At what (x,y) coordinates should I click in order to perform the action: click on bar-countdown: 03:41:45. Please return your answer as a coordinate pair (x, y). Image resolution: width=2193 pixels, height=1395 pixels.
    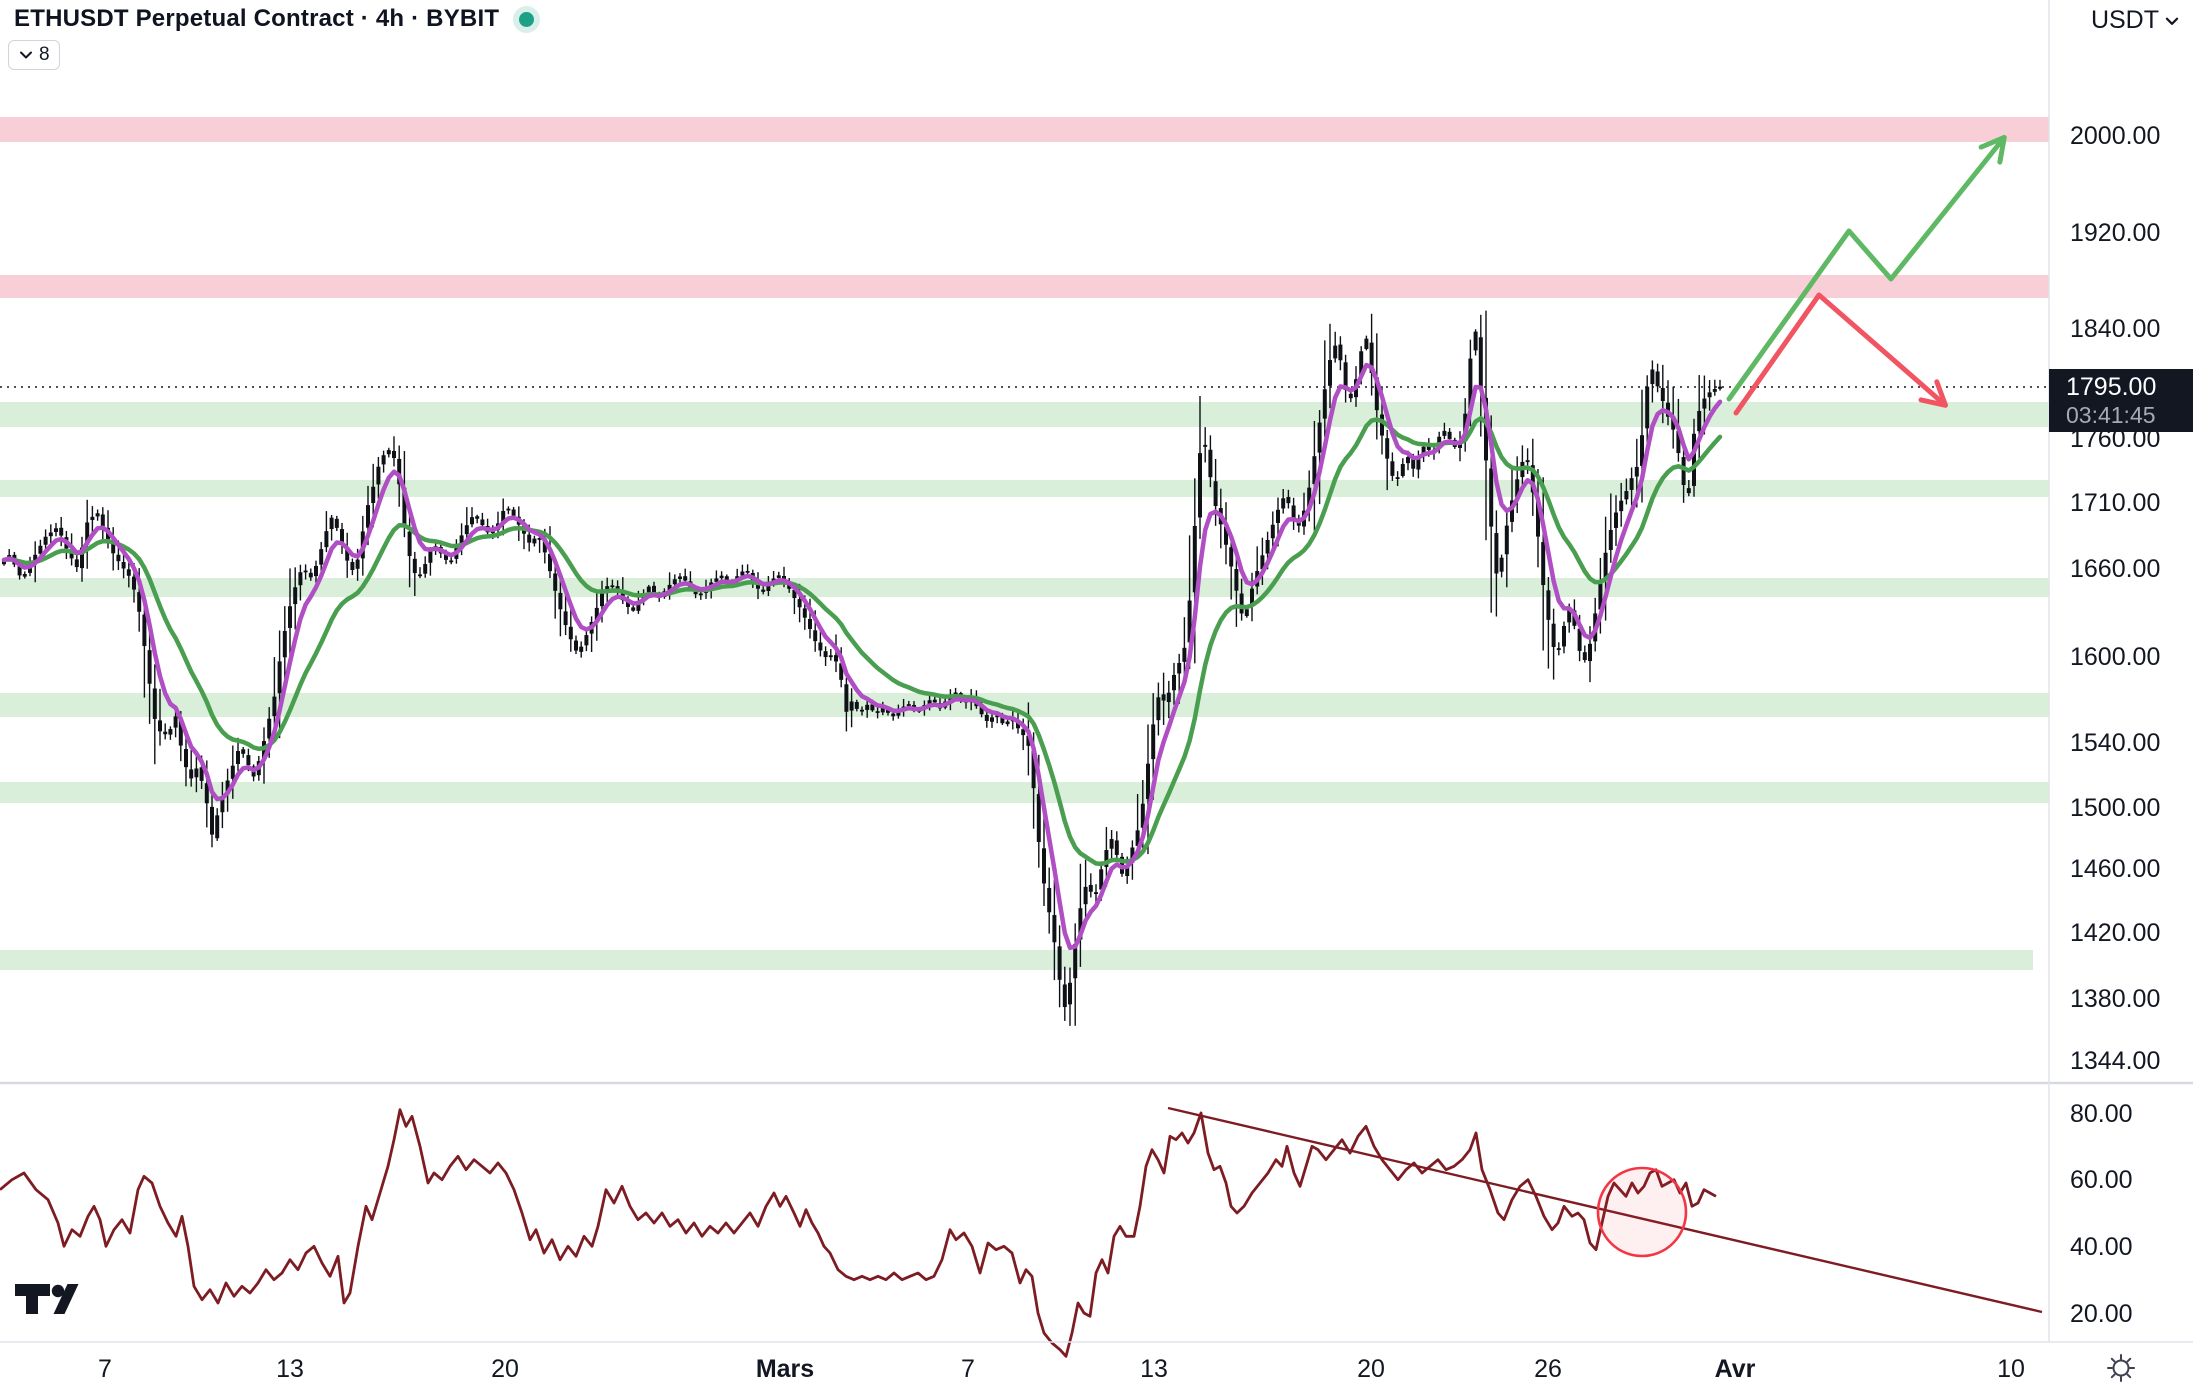
    Looking at the image, I should click on (2111, 415).